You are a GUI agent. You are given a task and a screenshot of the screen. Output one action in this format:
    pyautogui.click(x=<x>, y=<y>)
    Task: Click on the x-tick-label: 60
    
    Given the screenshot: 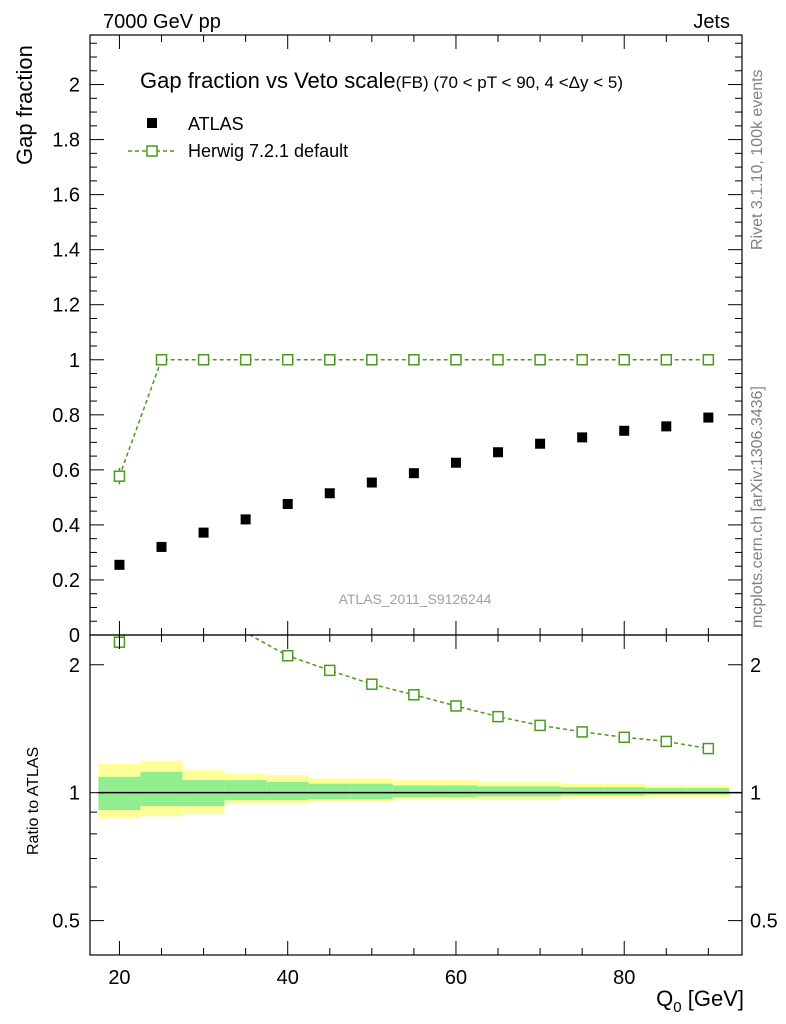 What is the action you would take?
    pyautogui.click(x=456, y=978)
    